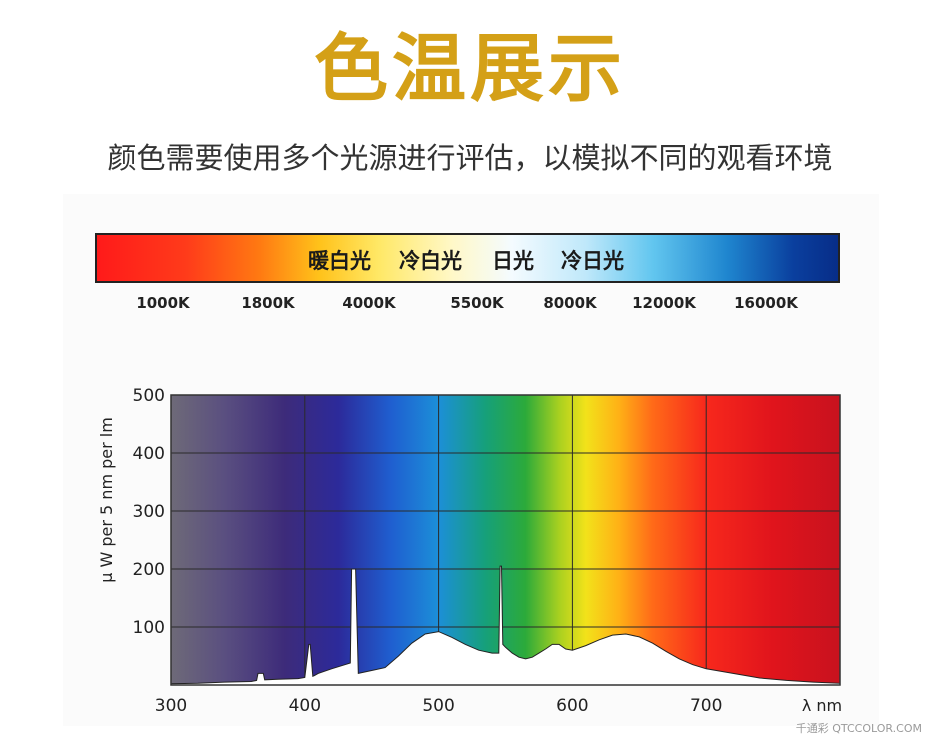  What do you see at coordinates (438, 706) in the screenshot?
I see `x-tick-label: 500` at bounding box center [438, 706].